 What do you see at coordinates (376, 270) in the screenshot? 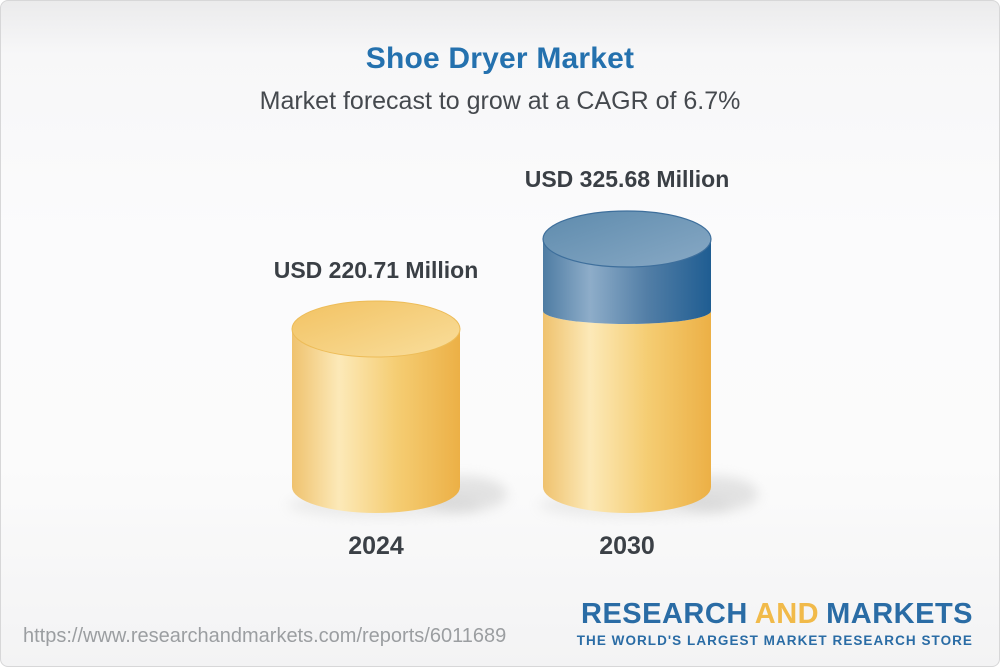
I see `value-label-2024: USD 220.71 Million` at bounding box center [376, 270].